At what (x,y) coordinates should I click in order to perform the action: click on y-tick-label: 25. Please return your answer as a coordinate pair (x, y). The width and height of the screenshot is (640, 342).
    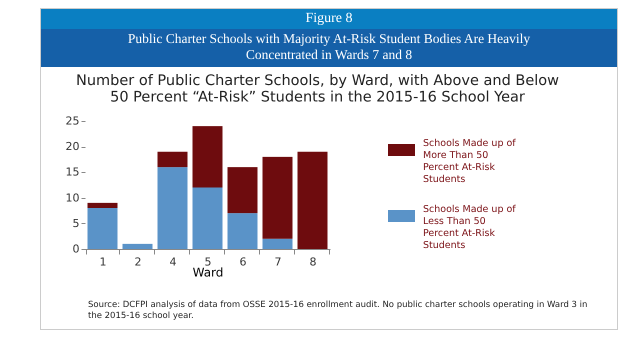
    Looking at the image, I should click on (73, 121).